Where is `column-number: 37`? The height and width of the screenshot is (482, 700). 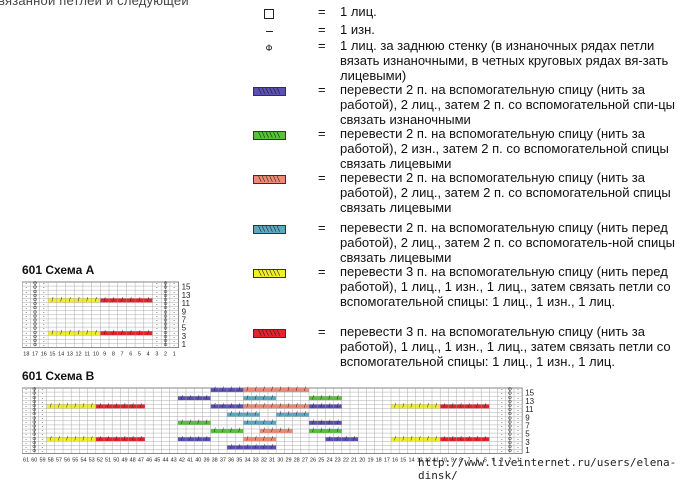 column-number: 37 is located at coordinates (223, 461).